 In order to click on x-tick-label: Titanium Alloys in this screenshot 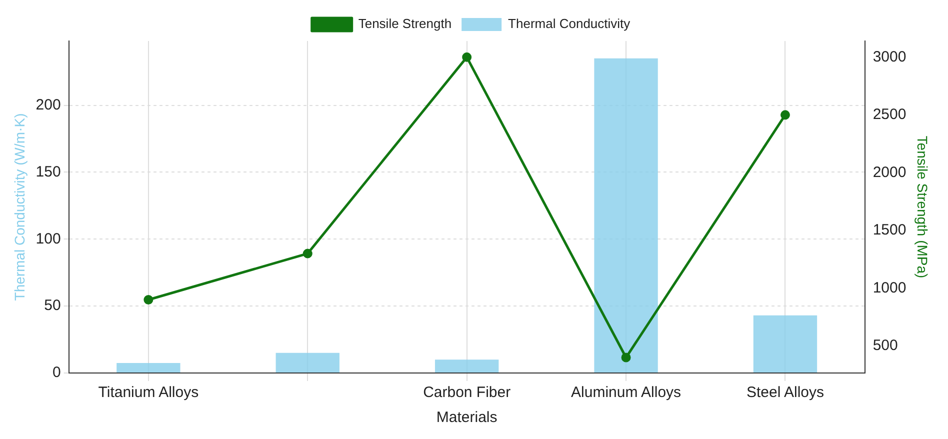, I will do `click(148, 393)`.